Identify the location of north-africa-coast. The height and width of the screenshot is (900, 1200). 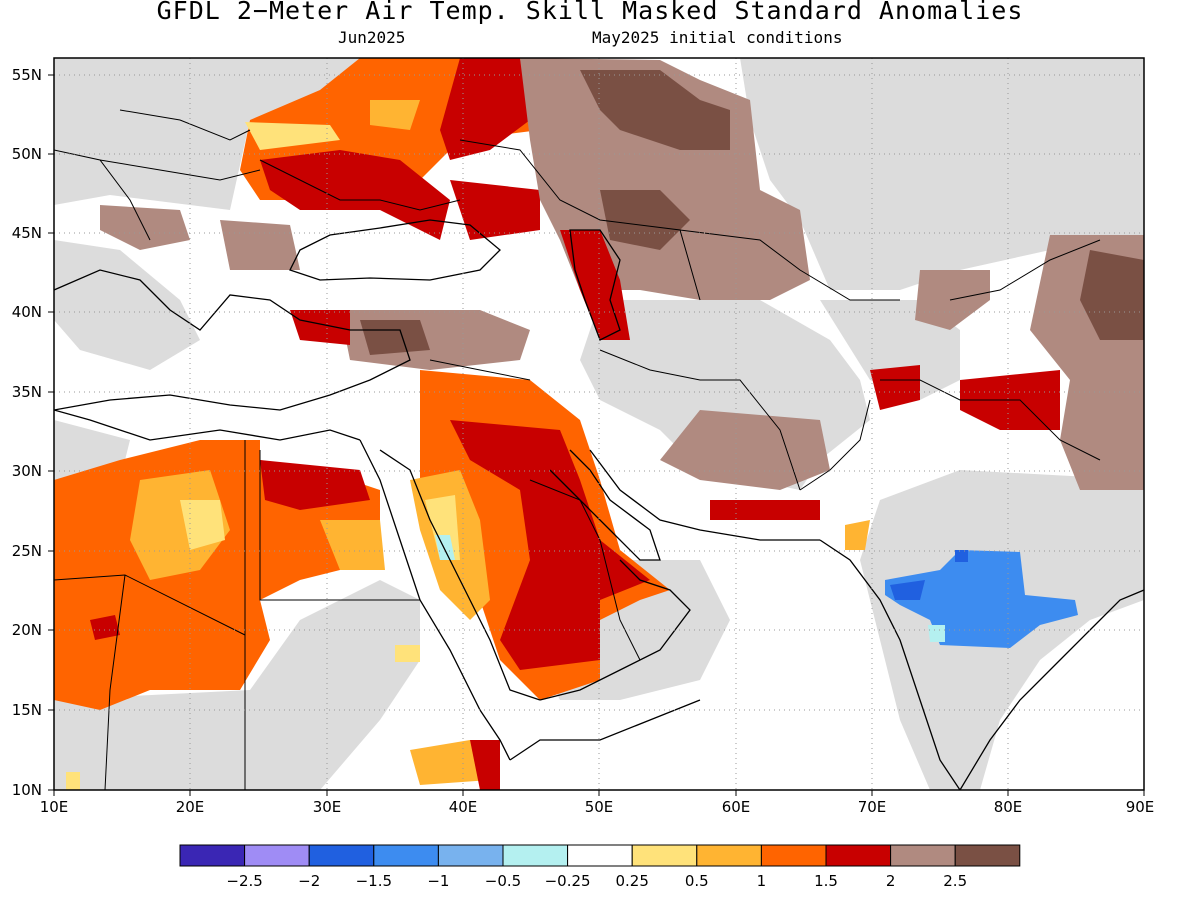
(207, 425).